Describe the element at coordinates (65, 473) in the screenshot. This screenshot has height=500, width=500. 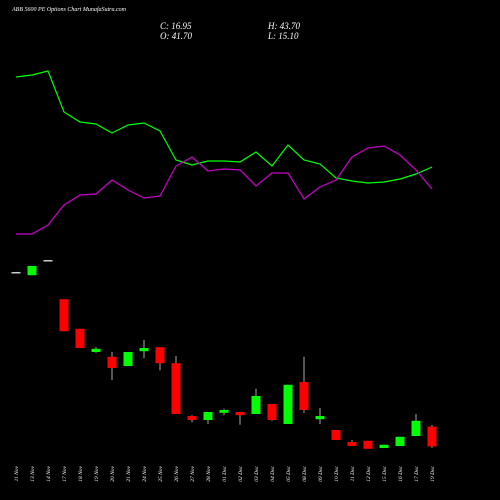
I see `x-tick-label: 17 Nov` at that location.